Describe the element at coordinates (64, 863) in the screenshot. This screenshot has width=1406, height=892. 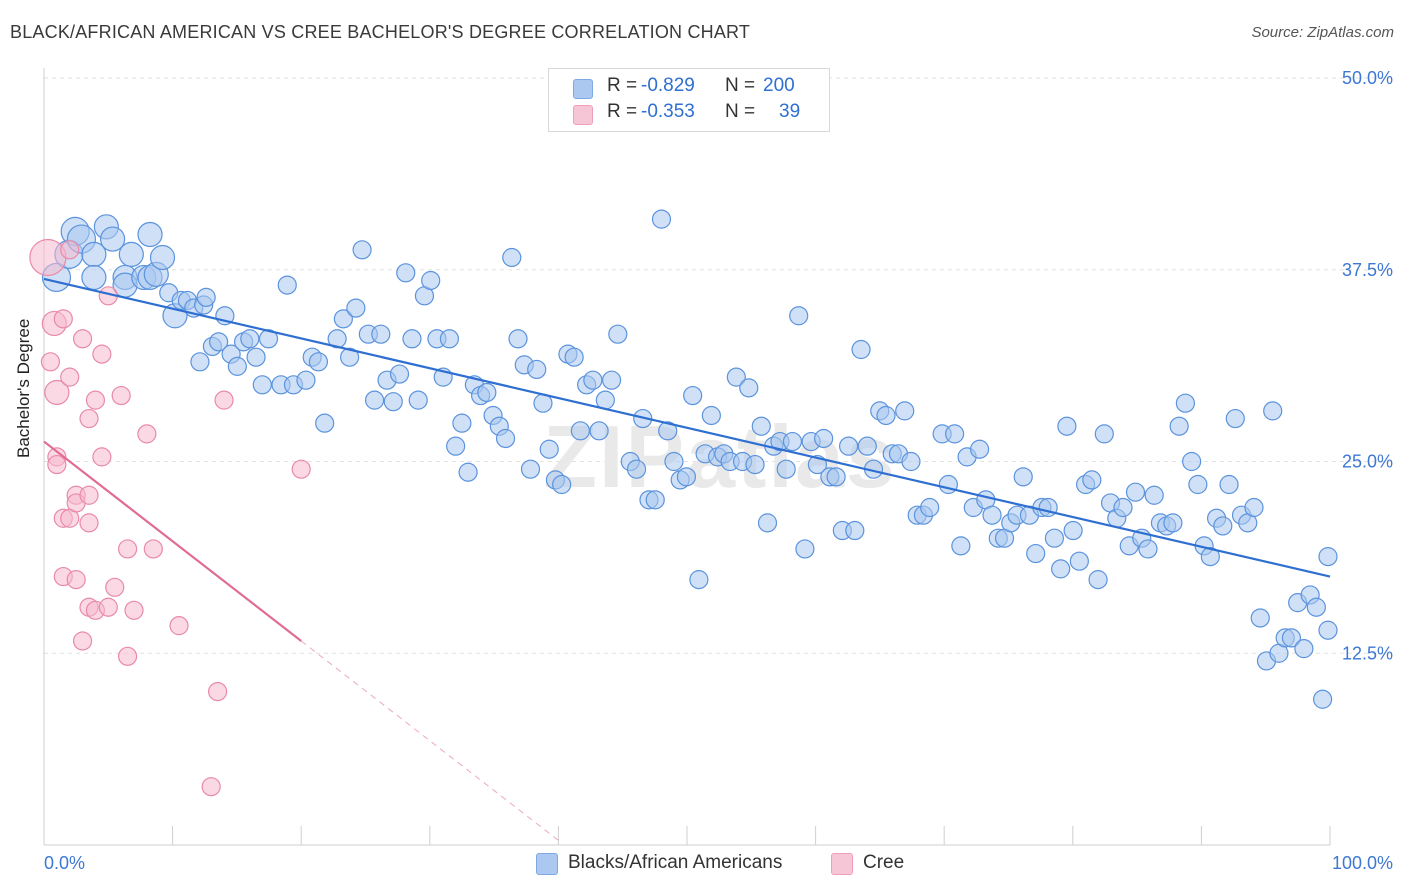
I see `x-tick-label: 0.0%` at that location.